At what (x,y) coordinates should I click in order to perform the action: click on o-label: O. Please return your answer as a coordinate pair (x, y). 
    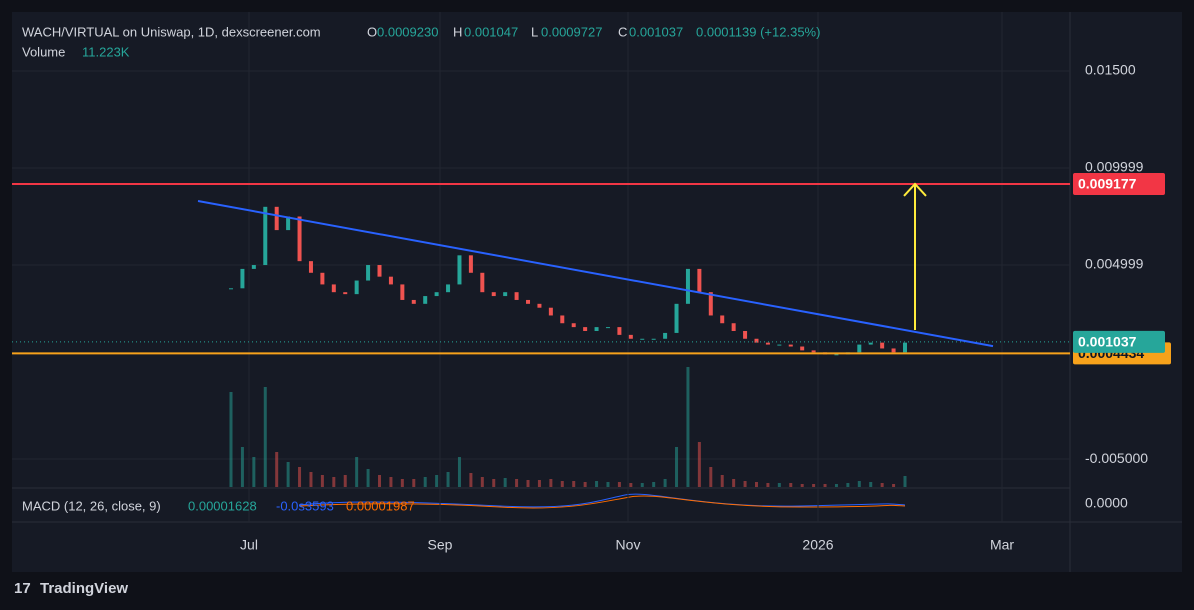
    Looking at the image, I should click on (372, 31).